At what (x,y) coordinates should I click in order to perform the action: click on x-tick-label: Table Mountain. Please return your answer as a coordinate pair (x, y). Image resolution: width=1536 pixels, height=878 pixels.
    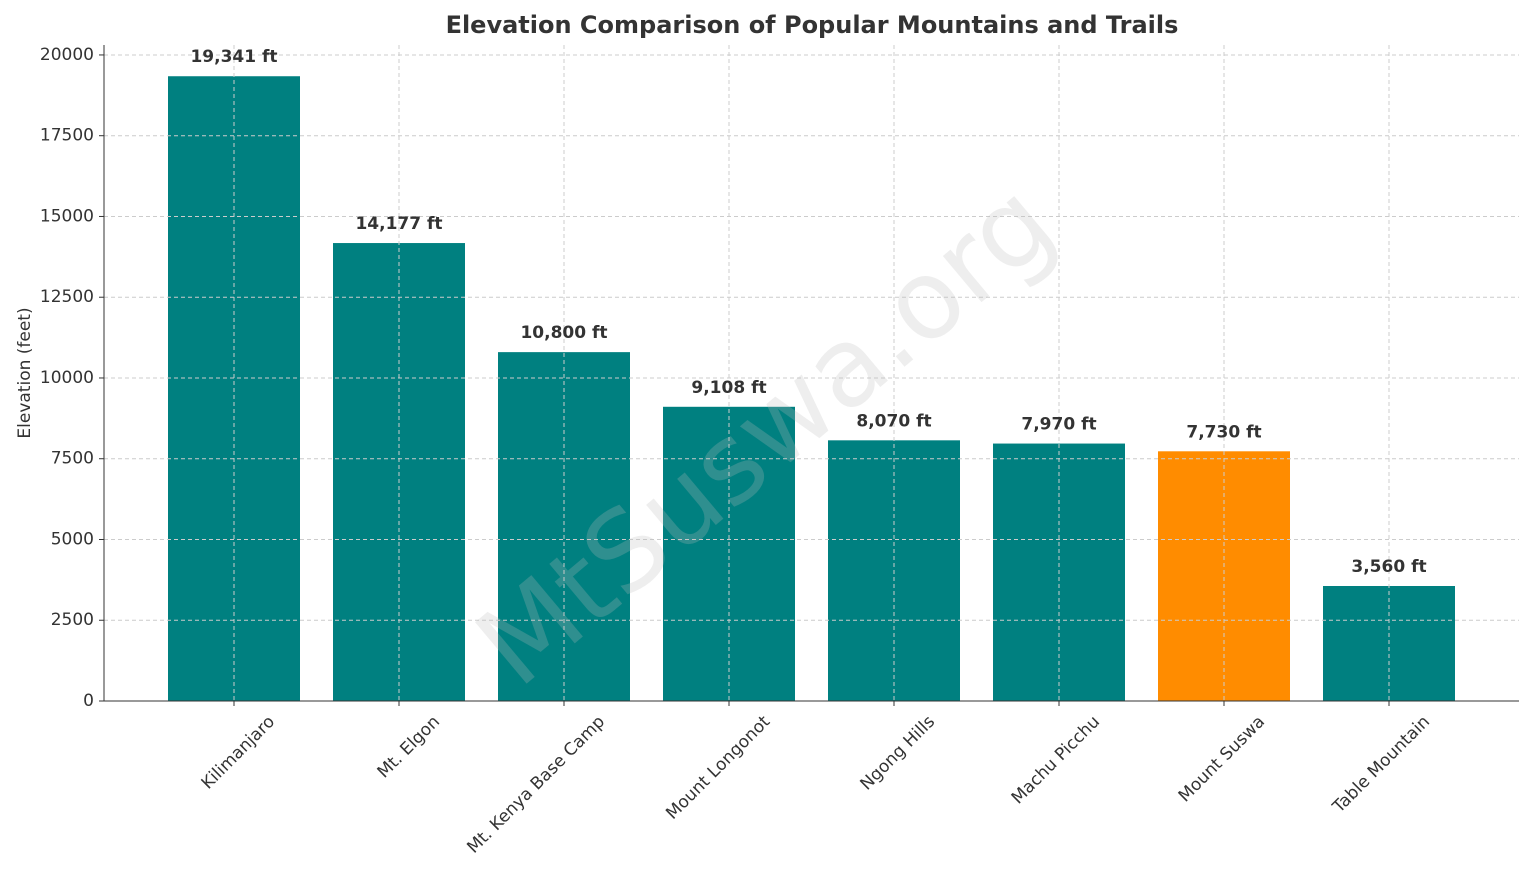
    Looking at the image, I should click on (1381, 765).